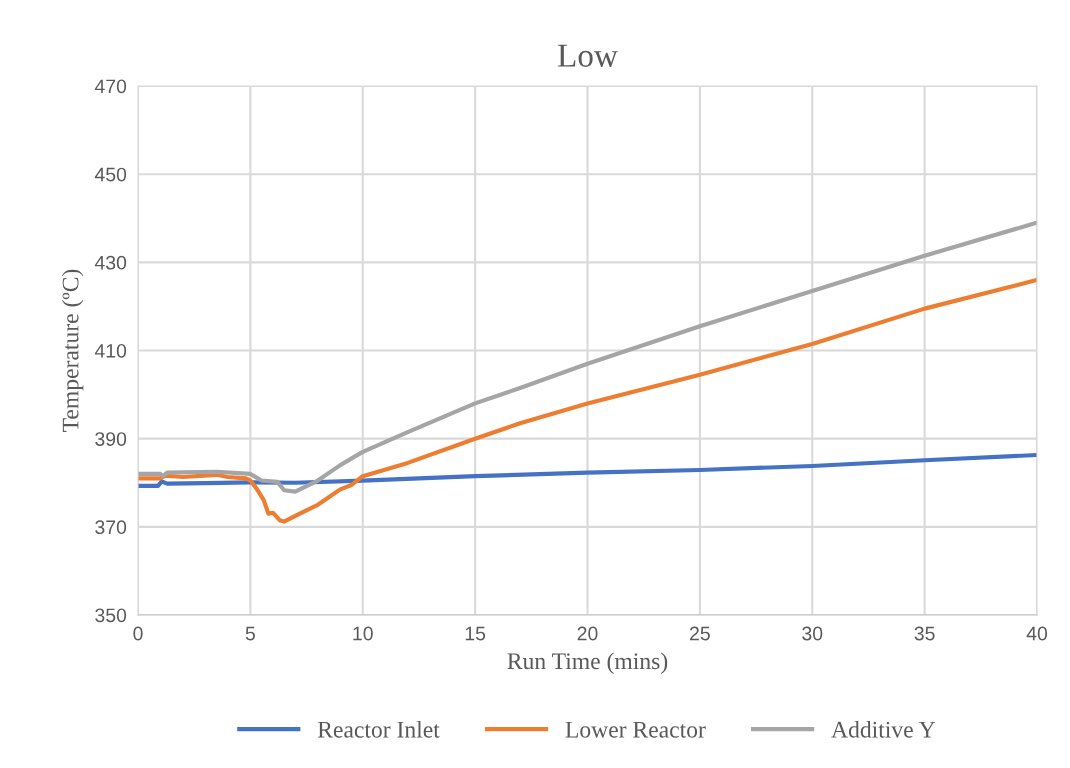 The height and width of the screenshot is (768, 1070). Describe the element at coordinates (700, 633) in the screenshot. I see `x-tick-label: 25` at that location.